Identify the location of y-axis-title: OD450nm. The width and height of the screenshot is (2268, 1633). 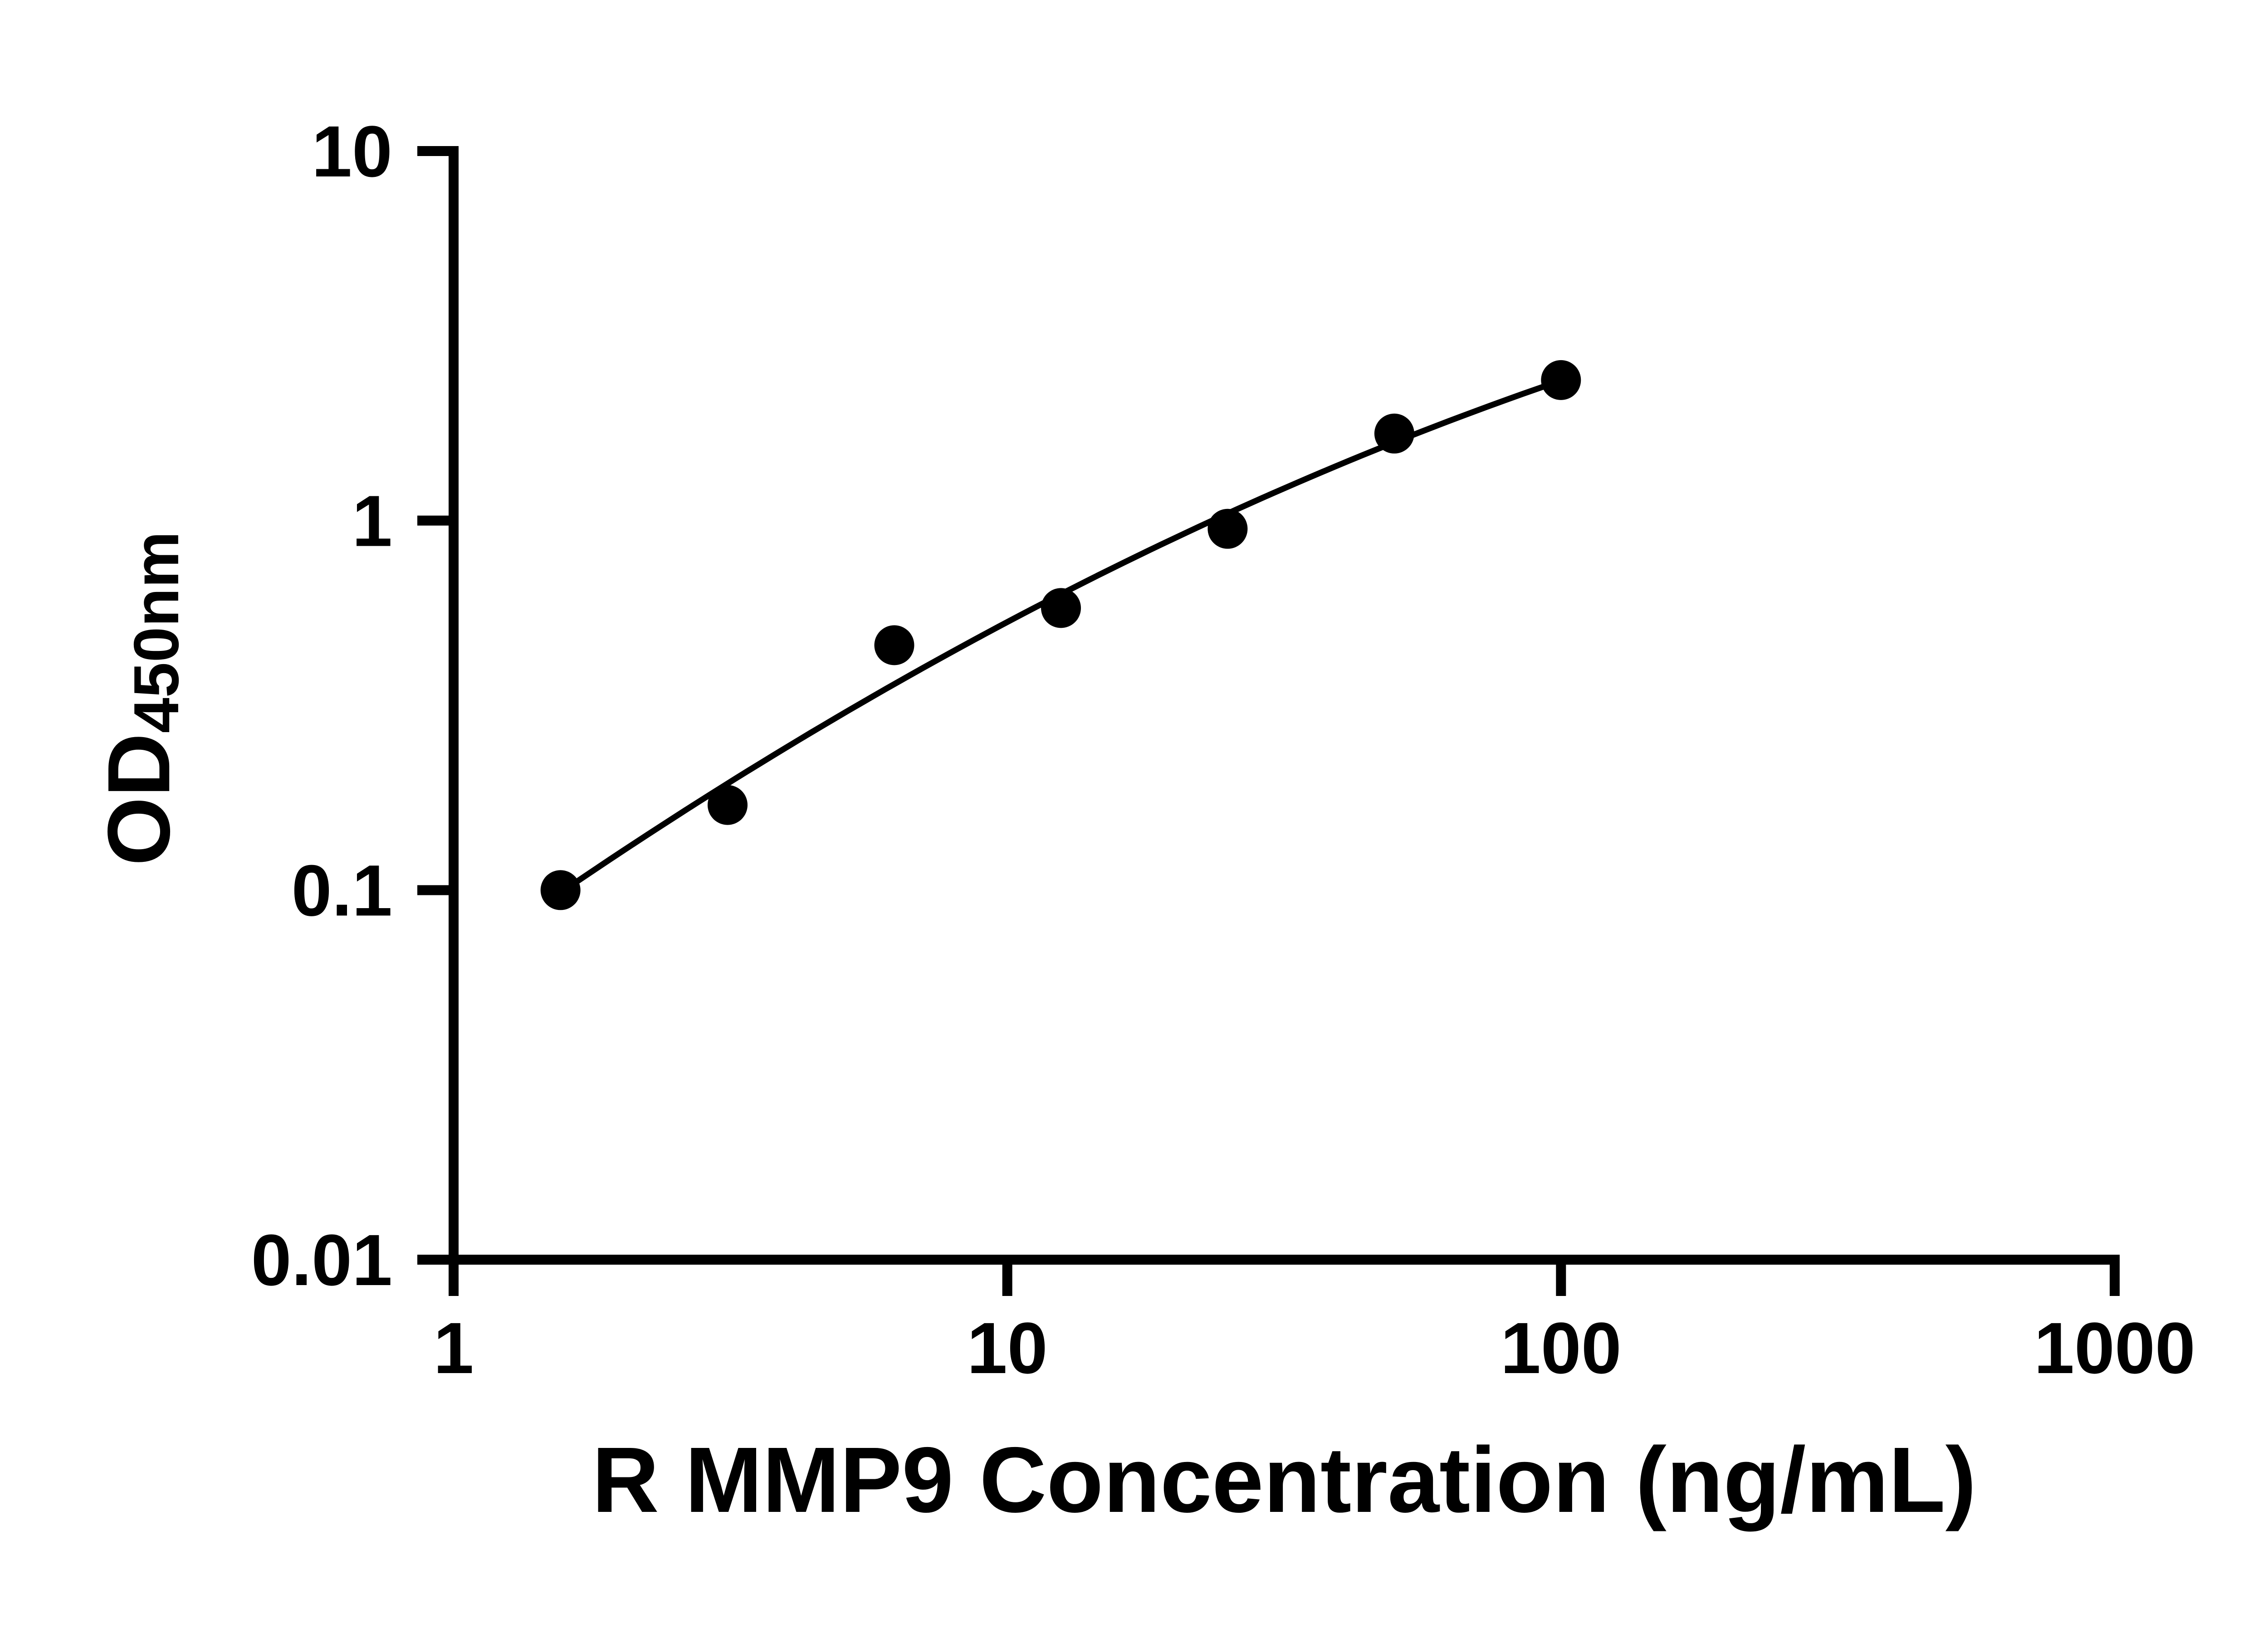
(140, 698).